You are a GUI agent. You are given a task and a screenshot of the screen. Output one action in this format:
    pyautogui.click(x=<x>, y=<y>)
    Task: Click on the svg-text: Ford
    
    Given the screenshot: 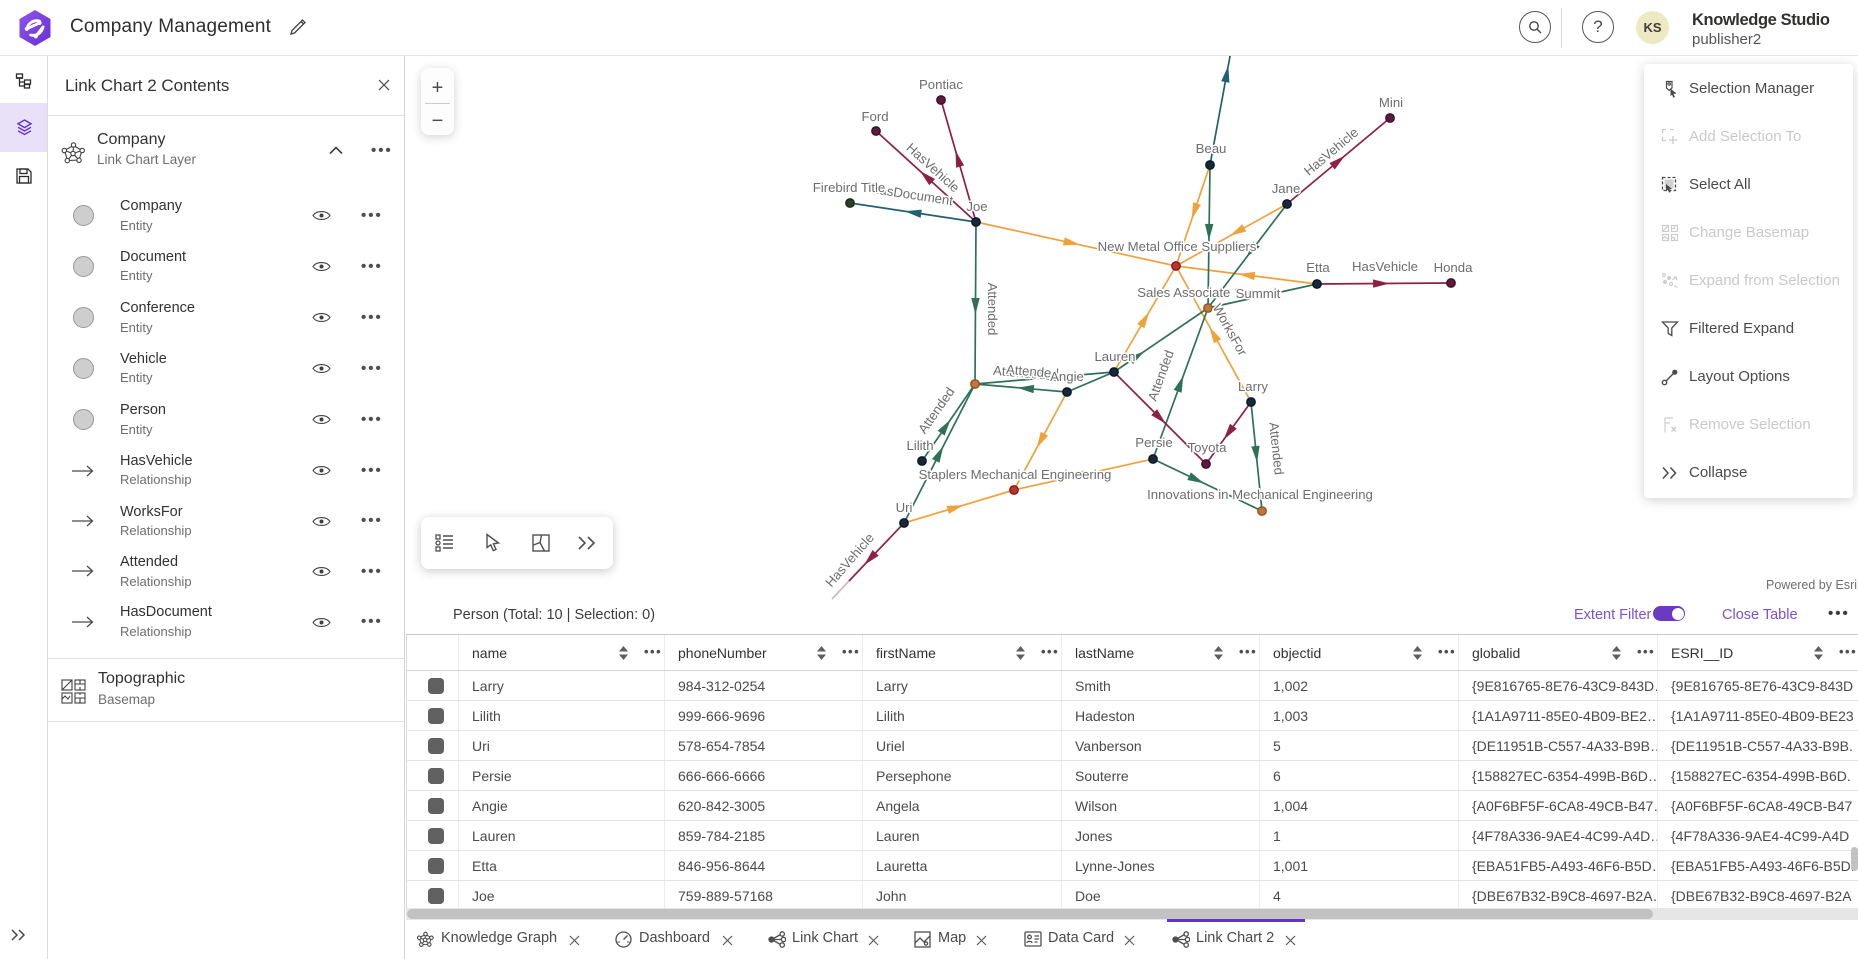 What is the action you would take?
    pyautogui.click(x=874, y=116)
    